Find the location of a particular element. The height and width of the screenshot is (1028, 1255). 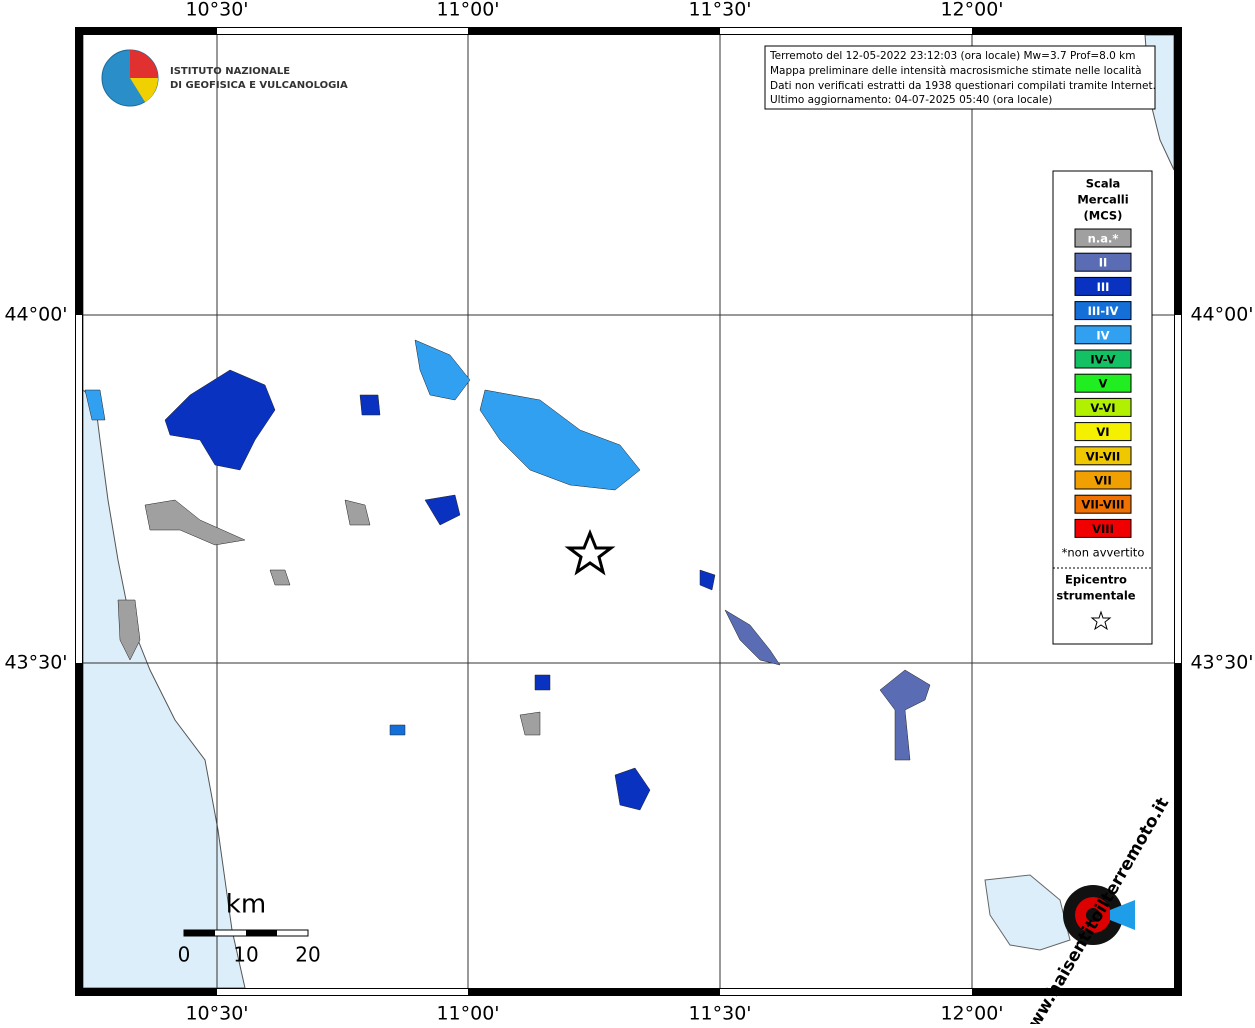

scale-unit: km is located at coordinates (246, 905).